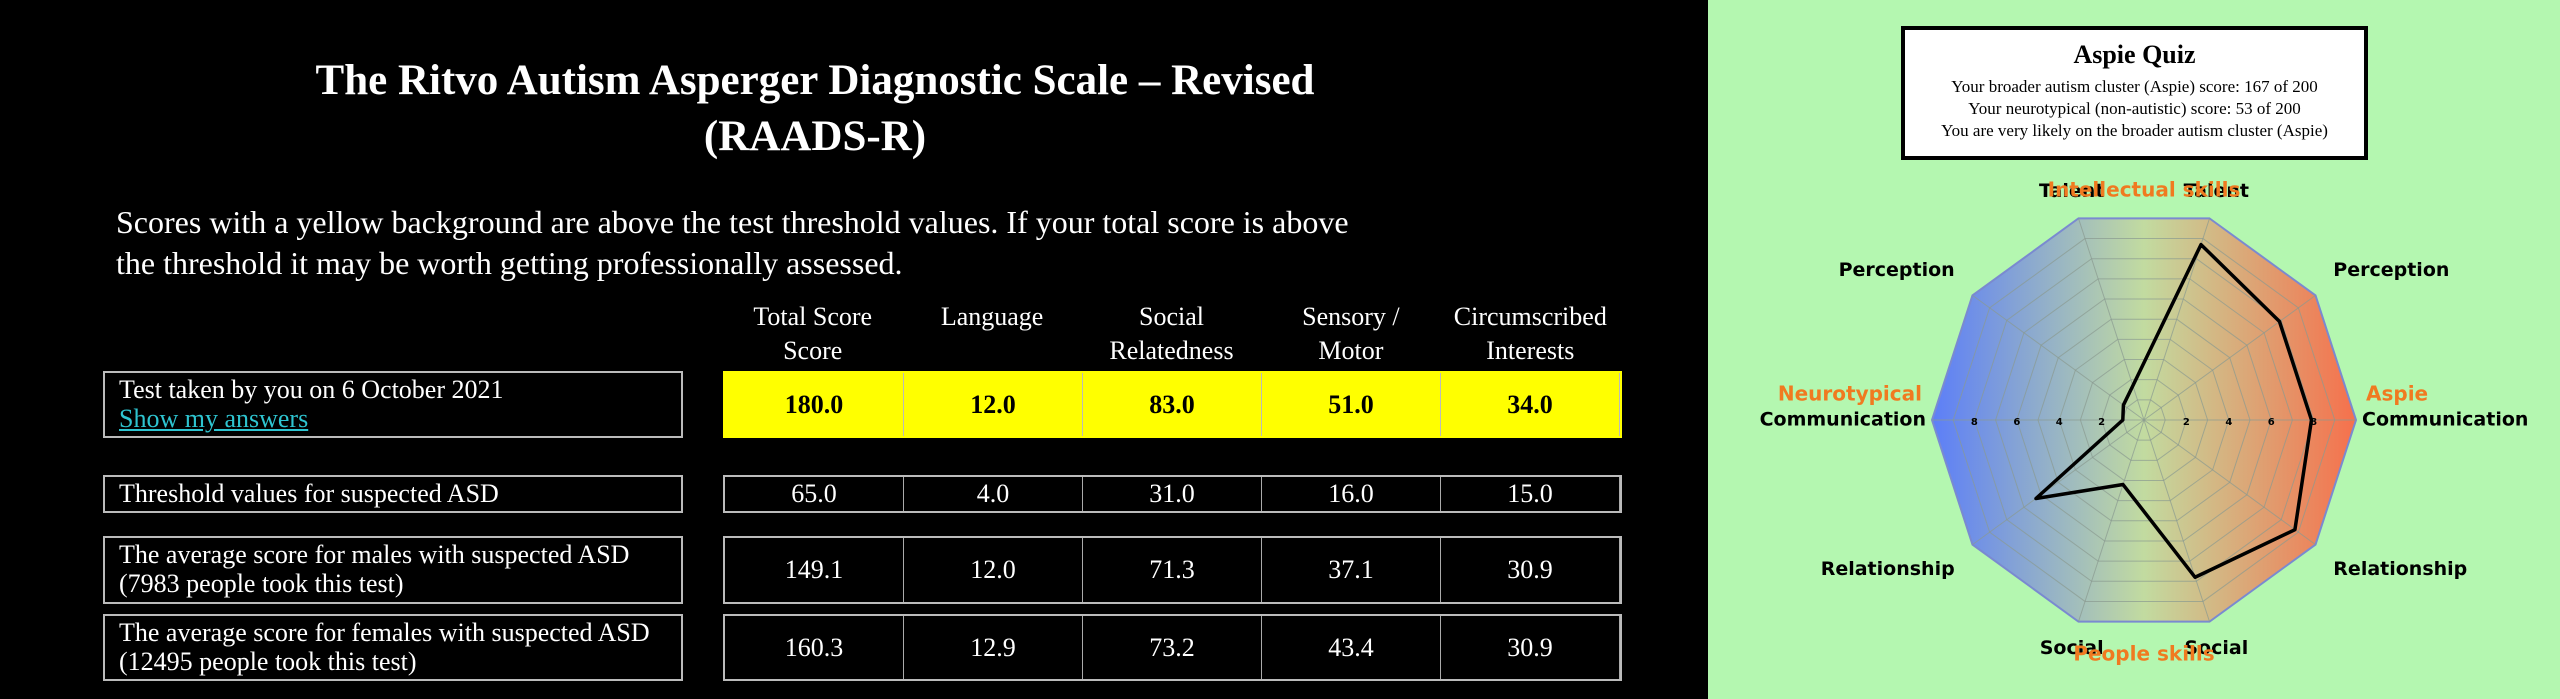  I want to click on row-label-line: (12495 people took this test), so click(268, 661).